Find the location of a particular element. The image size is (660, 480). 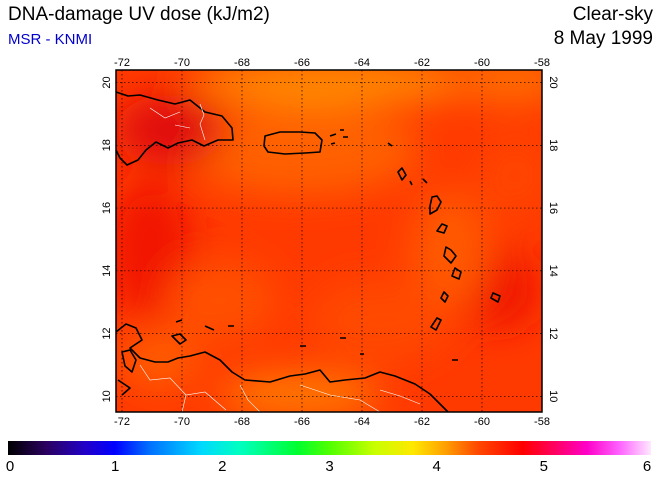

lon-tick-label-bottom: -64 is located at coordinates (362, 422).